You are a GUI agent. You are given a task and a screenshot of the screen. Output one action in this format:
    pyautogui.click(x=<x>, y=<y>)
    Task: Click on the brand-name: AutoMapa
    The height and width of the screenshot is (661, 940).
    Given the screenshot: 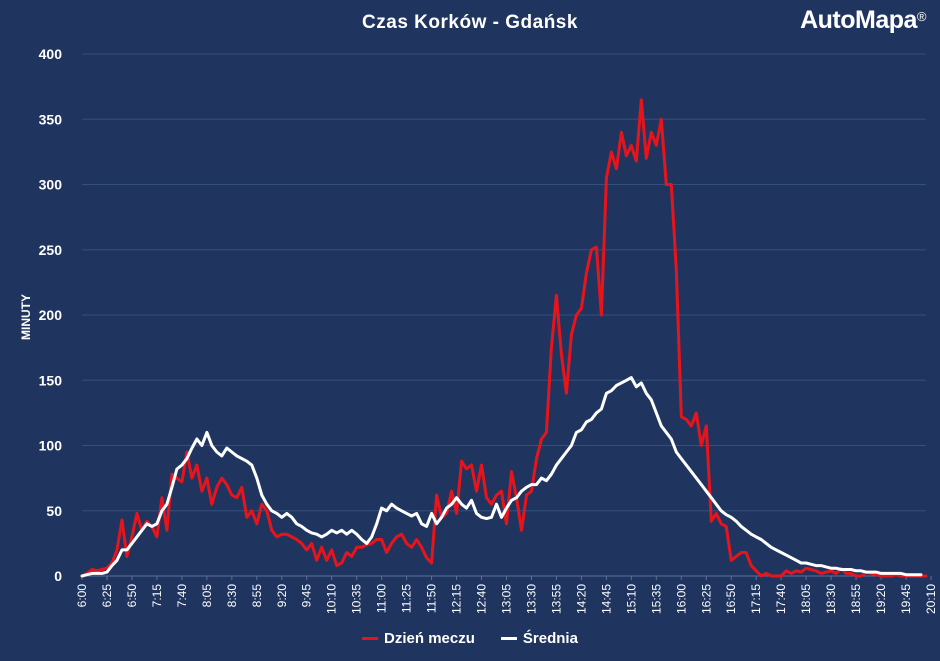 What is the action you would take?
    pyautogui.click(x=858, y=20)
    